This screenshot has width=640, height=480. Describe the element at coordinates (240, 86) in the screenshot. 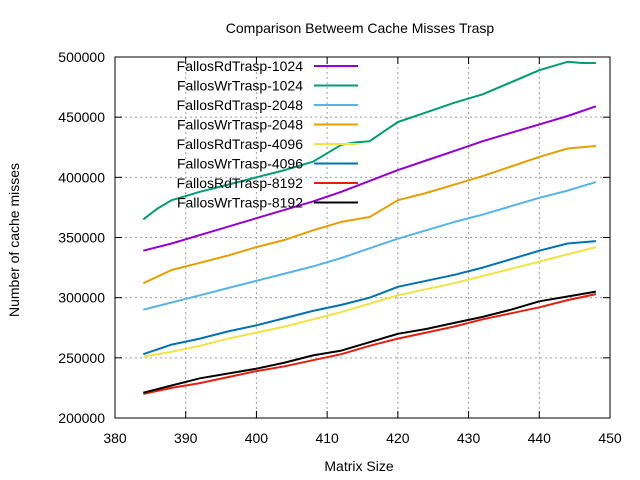

I see `legend-label: FallosWrTrasp-1024` at that location.